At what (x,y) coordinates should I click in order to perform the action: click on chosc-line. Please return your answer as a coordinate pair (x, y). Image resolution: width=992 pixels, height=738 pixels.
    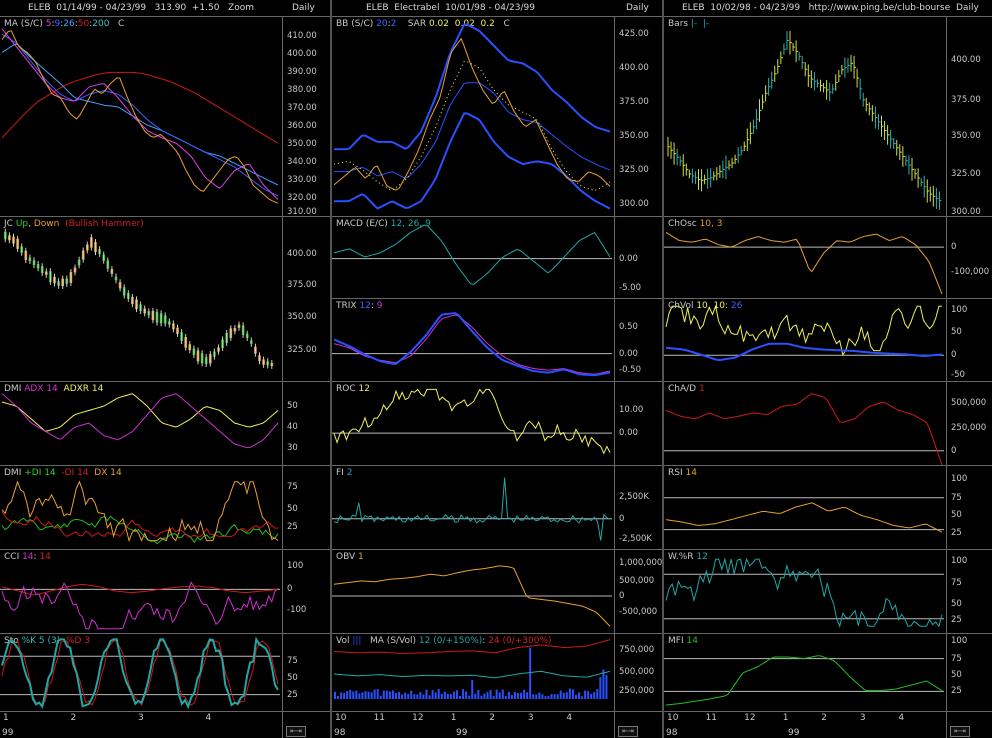
    Looking at the image, I should click on (804, 263).